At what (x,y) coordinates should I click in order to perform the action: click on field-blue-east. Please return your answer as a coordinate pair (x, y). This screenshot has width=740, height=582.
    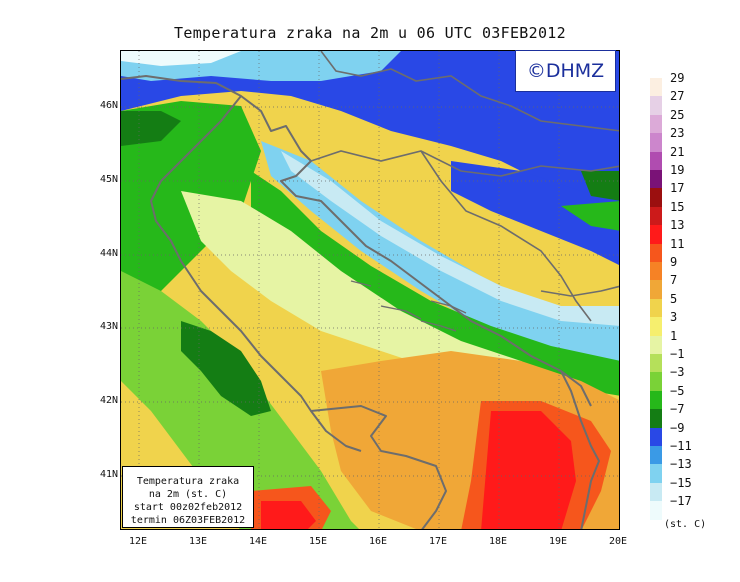
    Looking at the image, I should click on (535, 213).